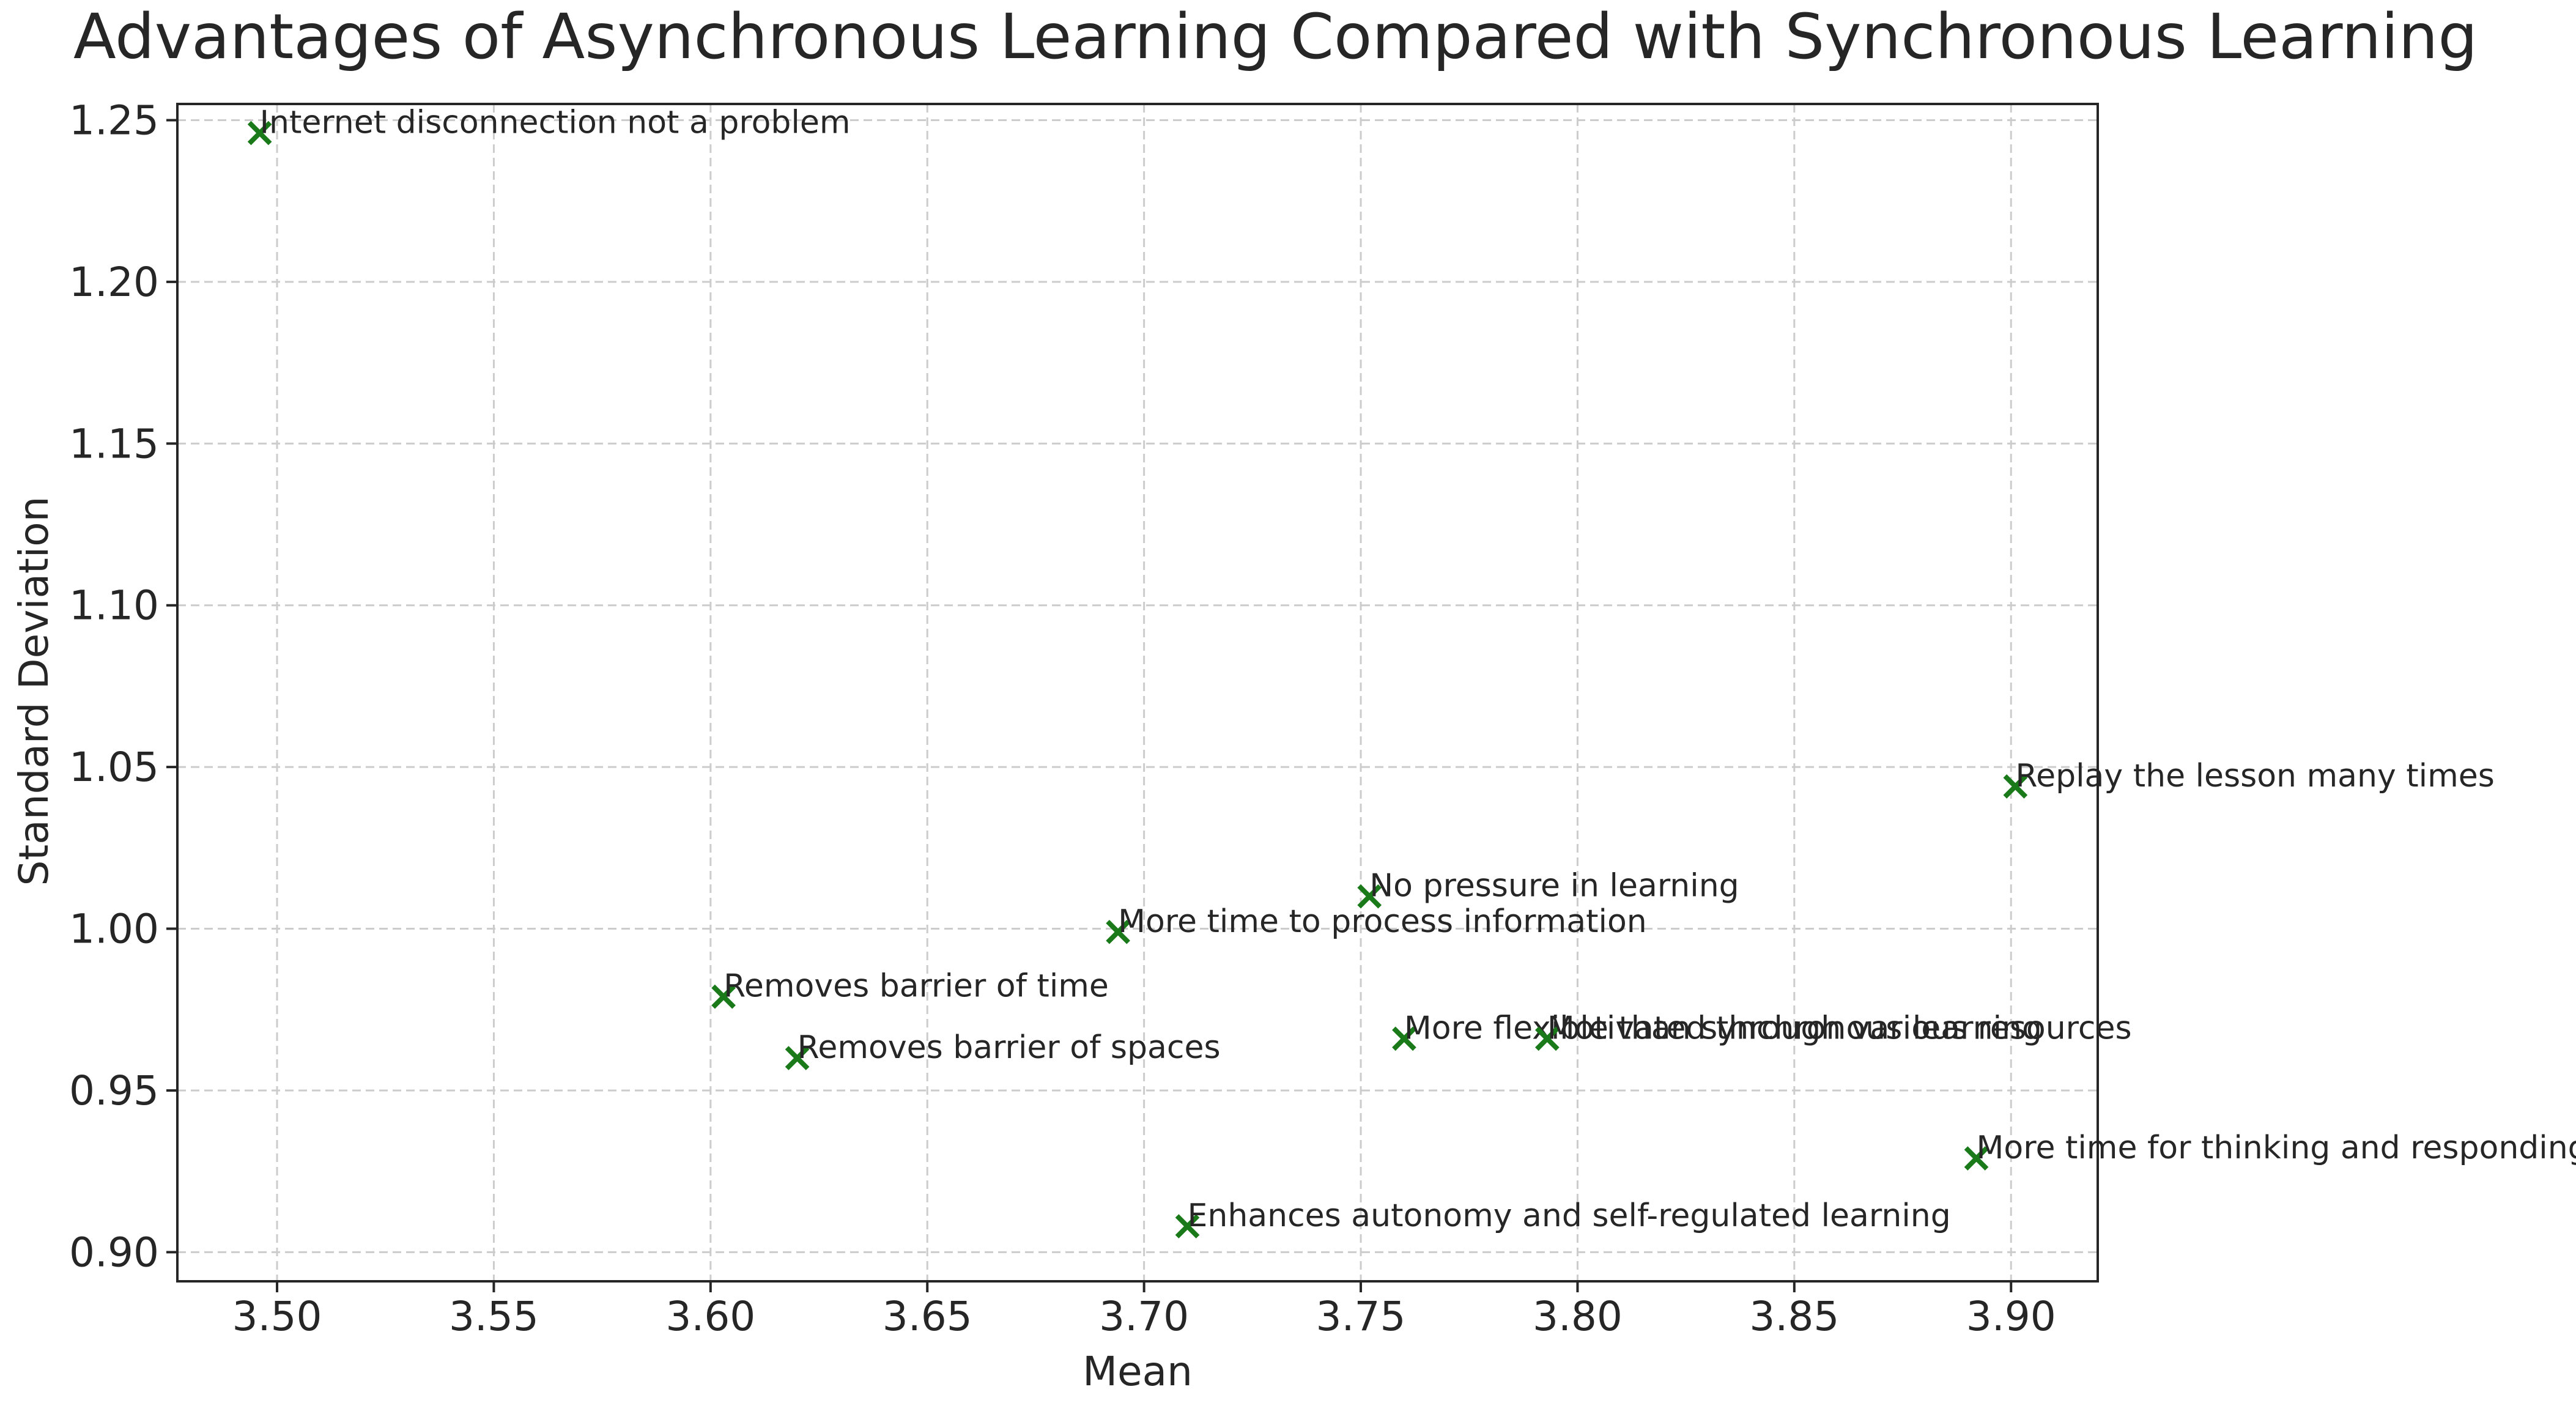 The width and height of the screenshot is (2576, 1403). Describe the element at coordinates (710, 1316) in the screenshot. I see `x-tick-label: 3.60` at that location.